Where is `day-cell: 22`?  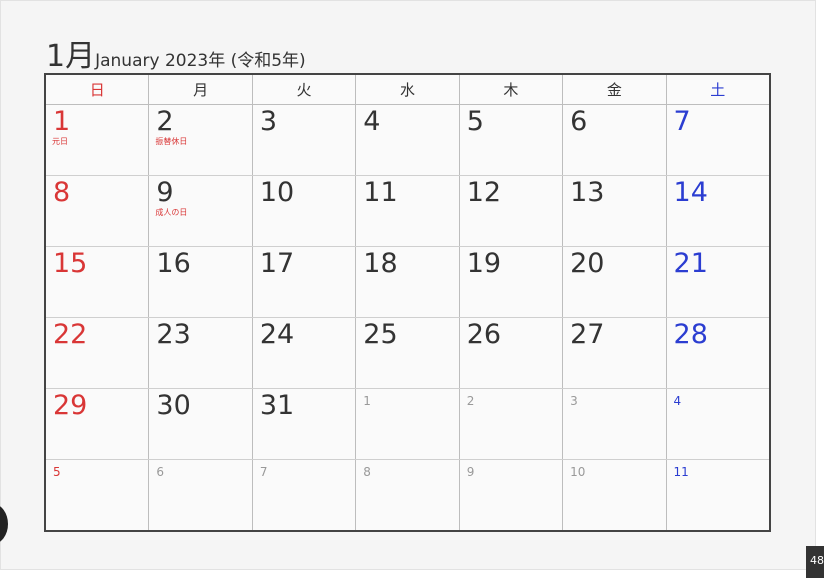
day-cell: 22 is located at coordinates (97, 353).